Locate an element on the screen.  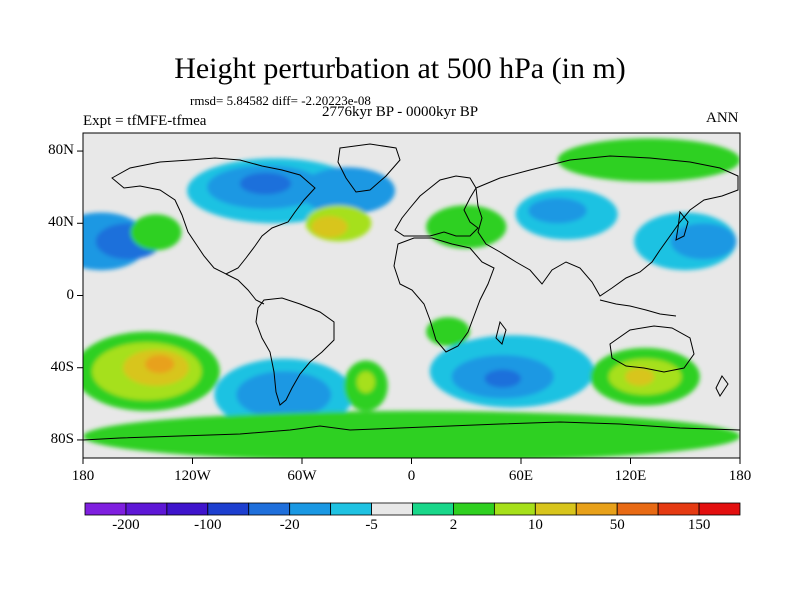
colorbar is located at coordinates (412, 509).